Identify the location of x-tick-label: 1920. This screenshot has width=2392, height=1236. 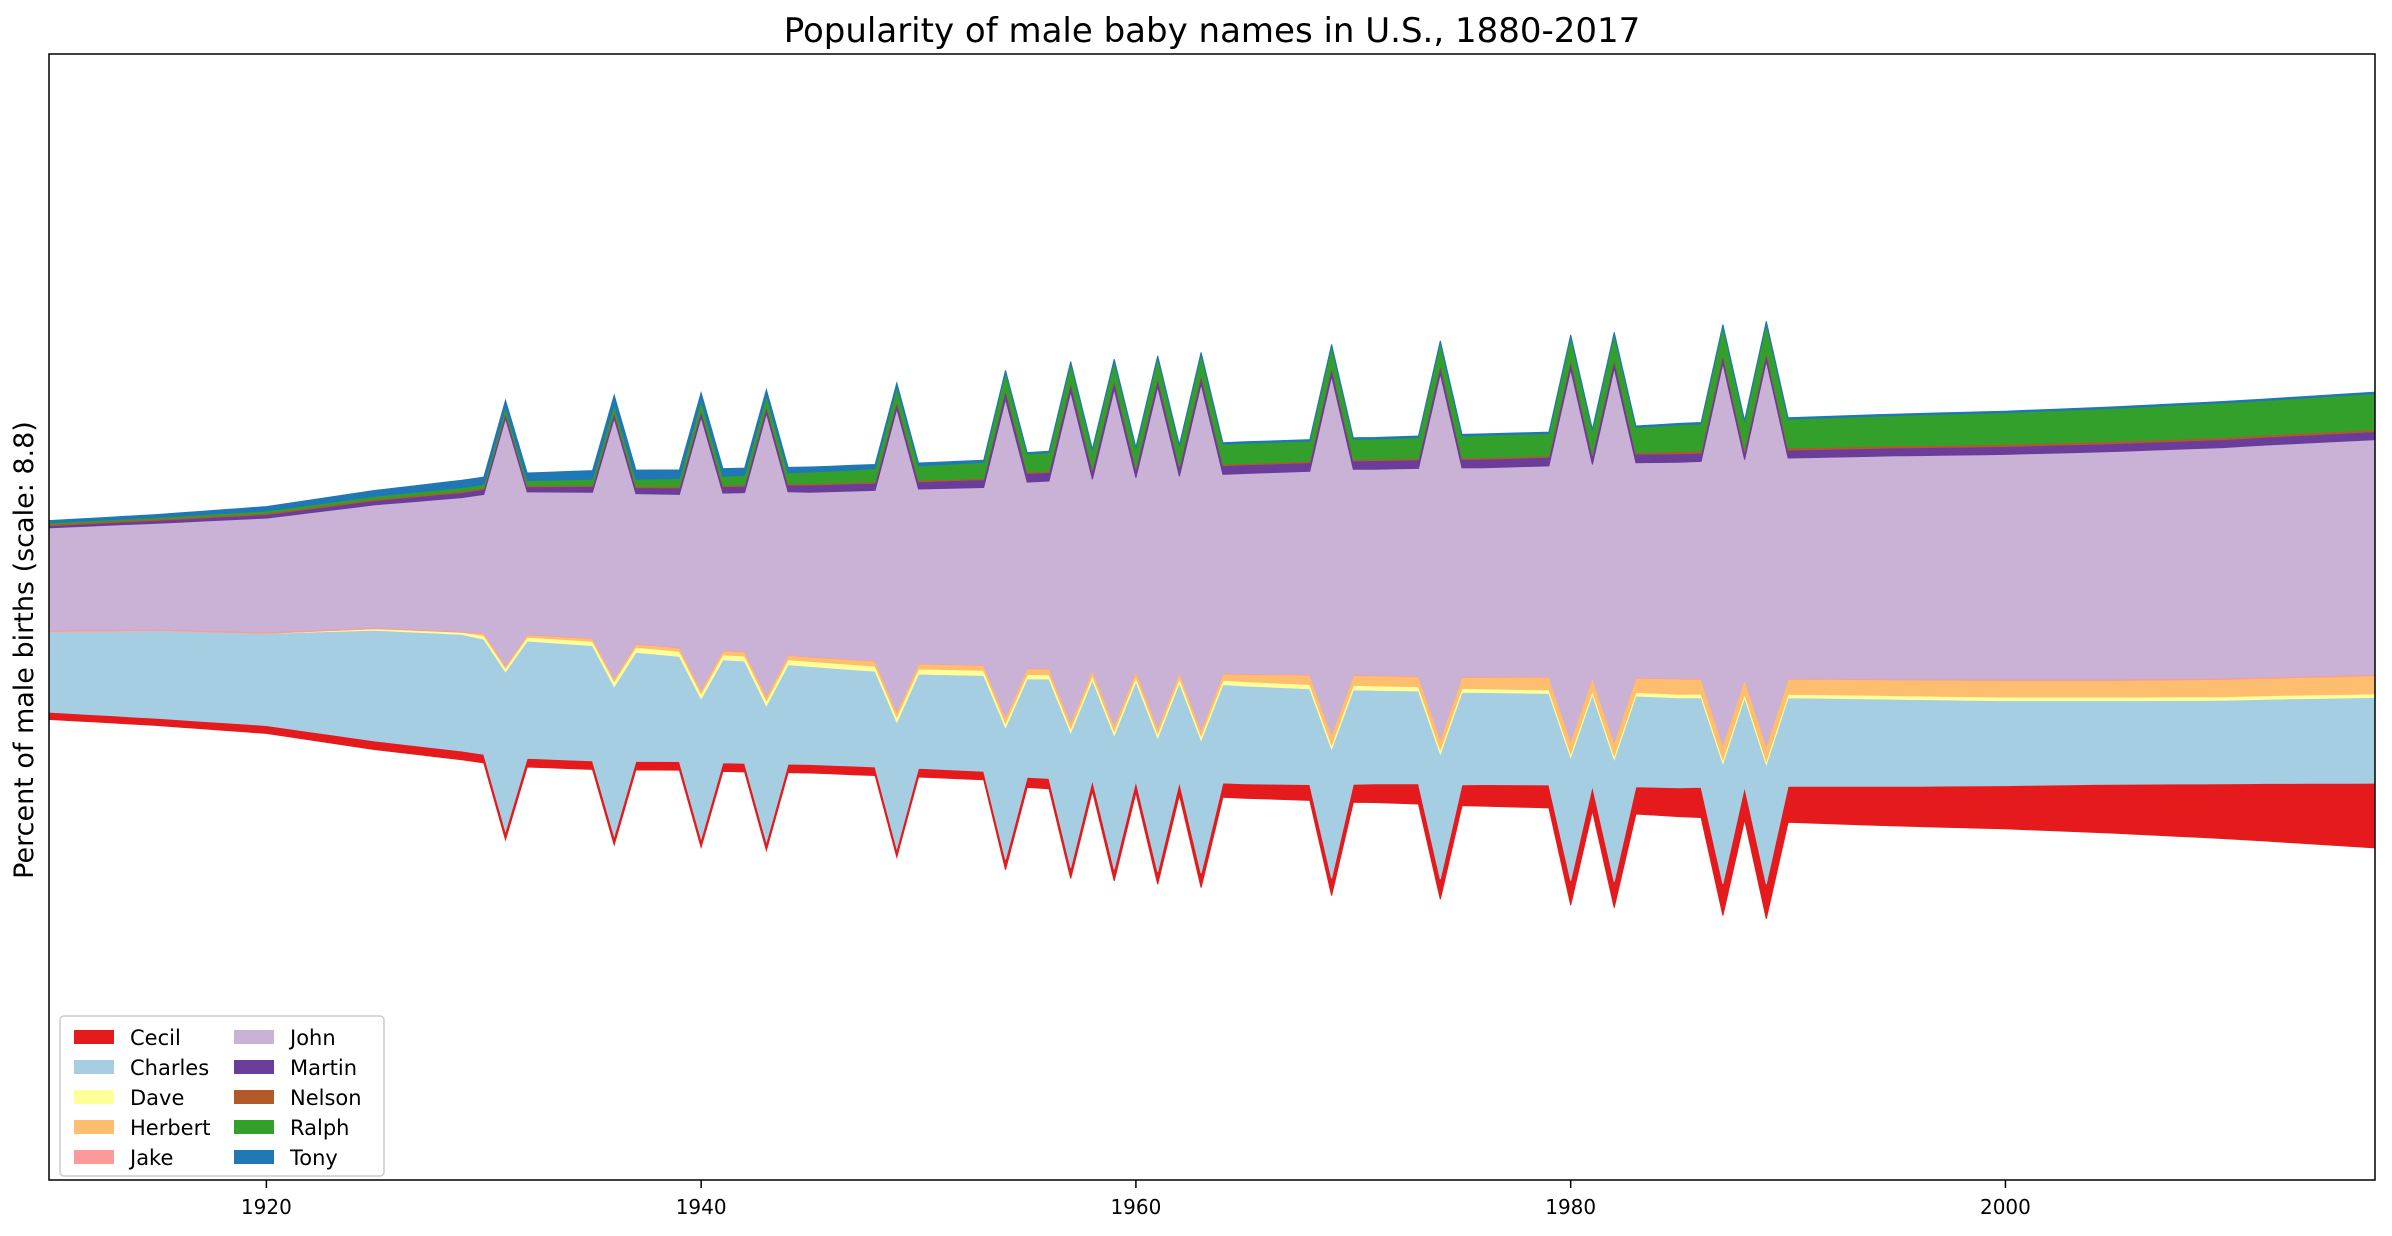
(266, 1207).